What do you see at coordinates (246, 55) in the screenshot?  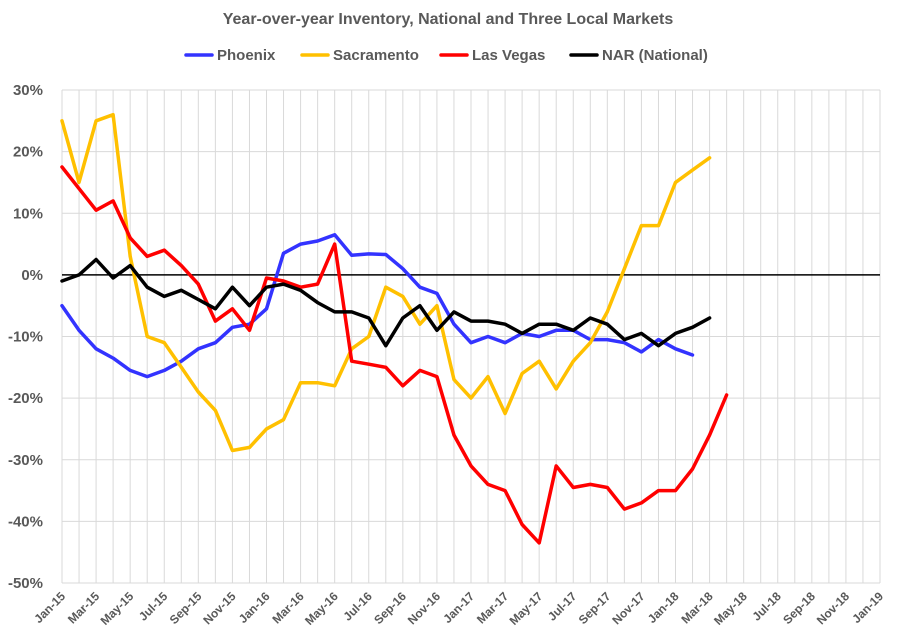 I see `legend-label: Phoenix` at bounding box center [246, 55].